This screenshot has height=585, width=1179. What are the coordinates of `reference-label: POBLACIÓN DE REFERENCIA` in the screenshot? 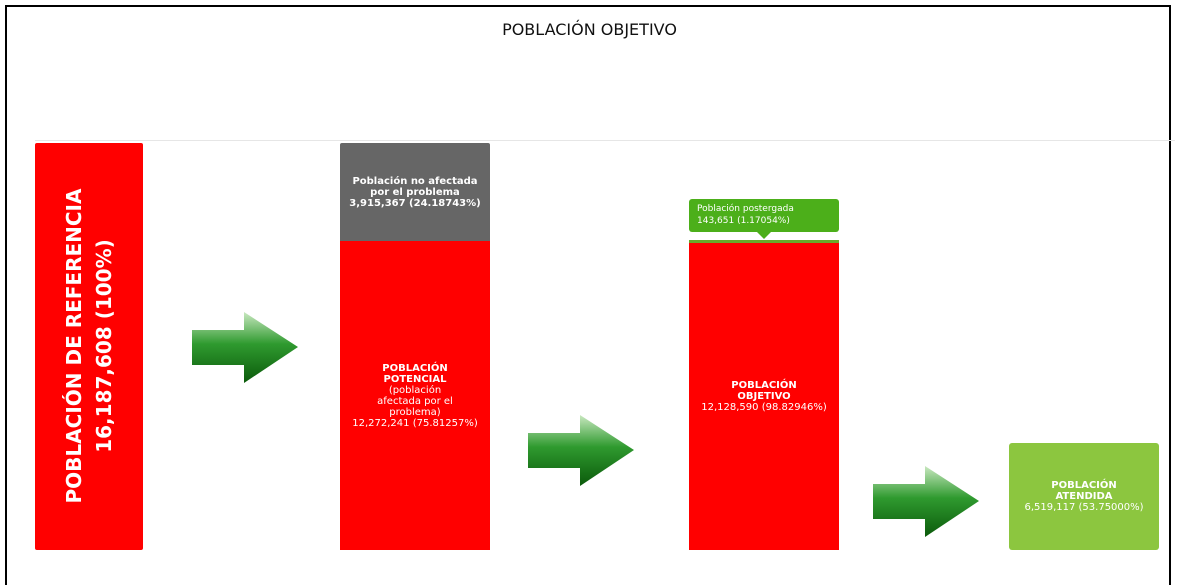 It's located at (74, 346).